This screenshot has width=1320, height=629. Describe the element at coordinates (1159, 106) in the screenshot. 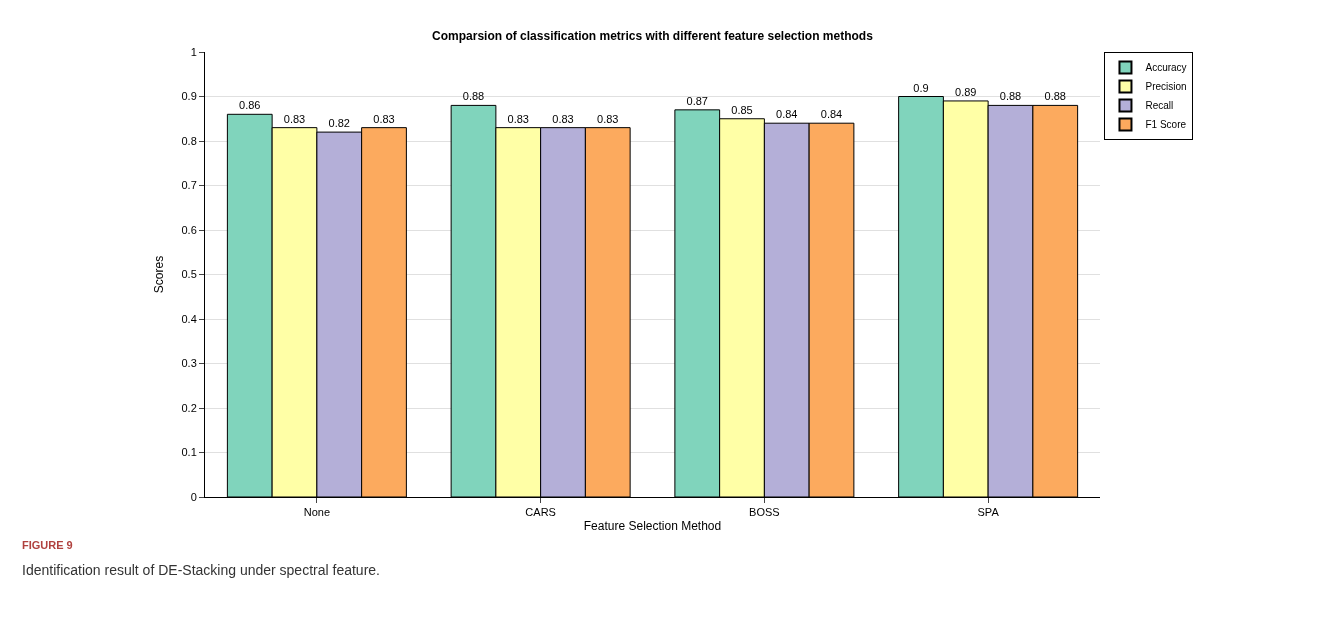

I see `legend-label: Recall` at that location.